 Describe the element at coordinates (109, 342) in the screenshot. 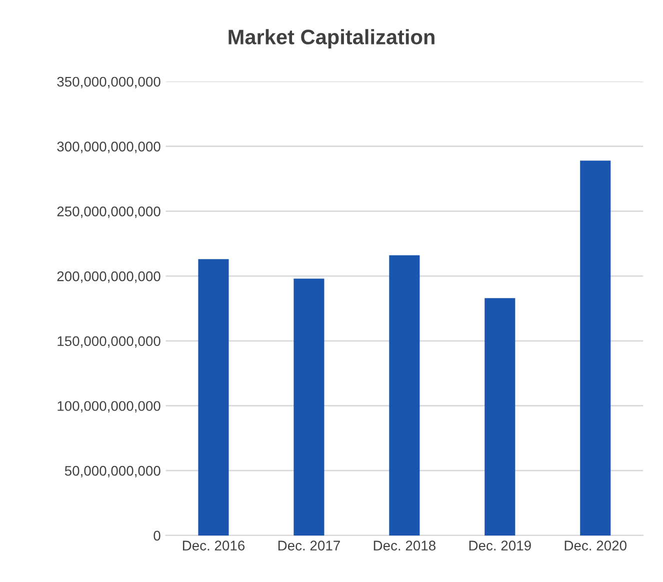

I see `y-tick-label: 150,000,000,000` at that location.